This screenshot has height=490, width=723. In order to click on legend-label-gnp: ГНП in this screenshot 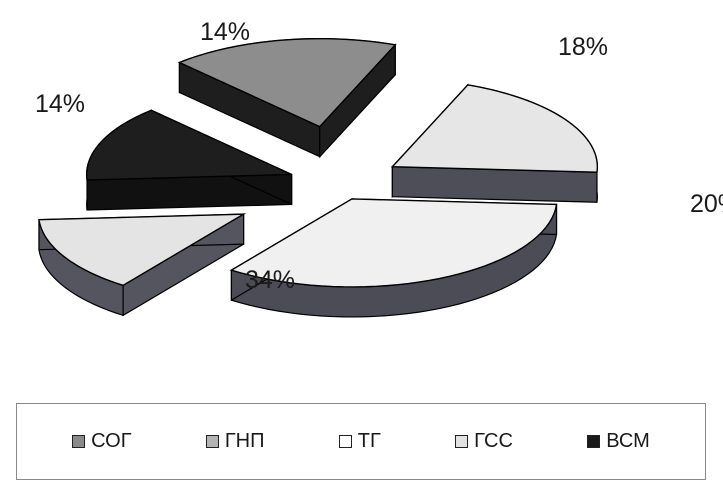, I will do `click(244, 441)`.